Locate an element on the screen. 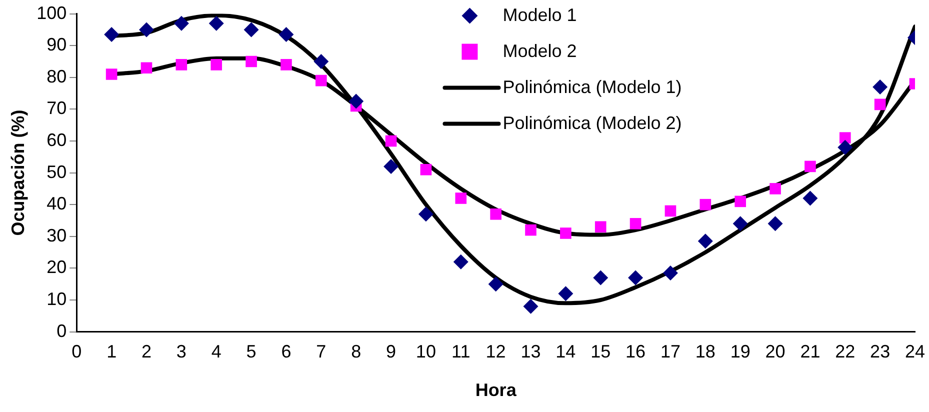 The height and width of the screenshot is (412, 929). x-tick-label: 14 is located at coordinates (566, 352).